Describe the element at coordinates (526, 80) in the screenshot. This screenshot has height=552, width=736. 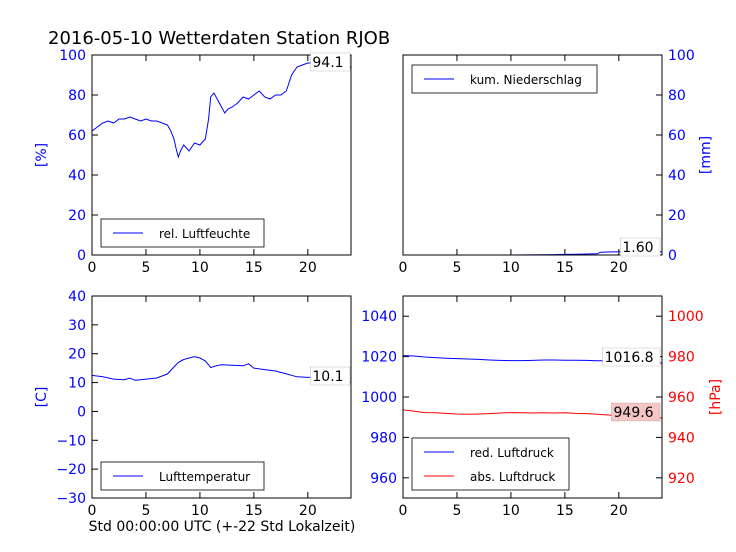
I see `legend-label: kum. Niederschlag` at that location.